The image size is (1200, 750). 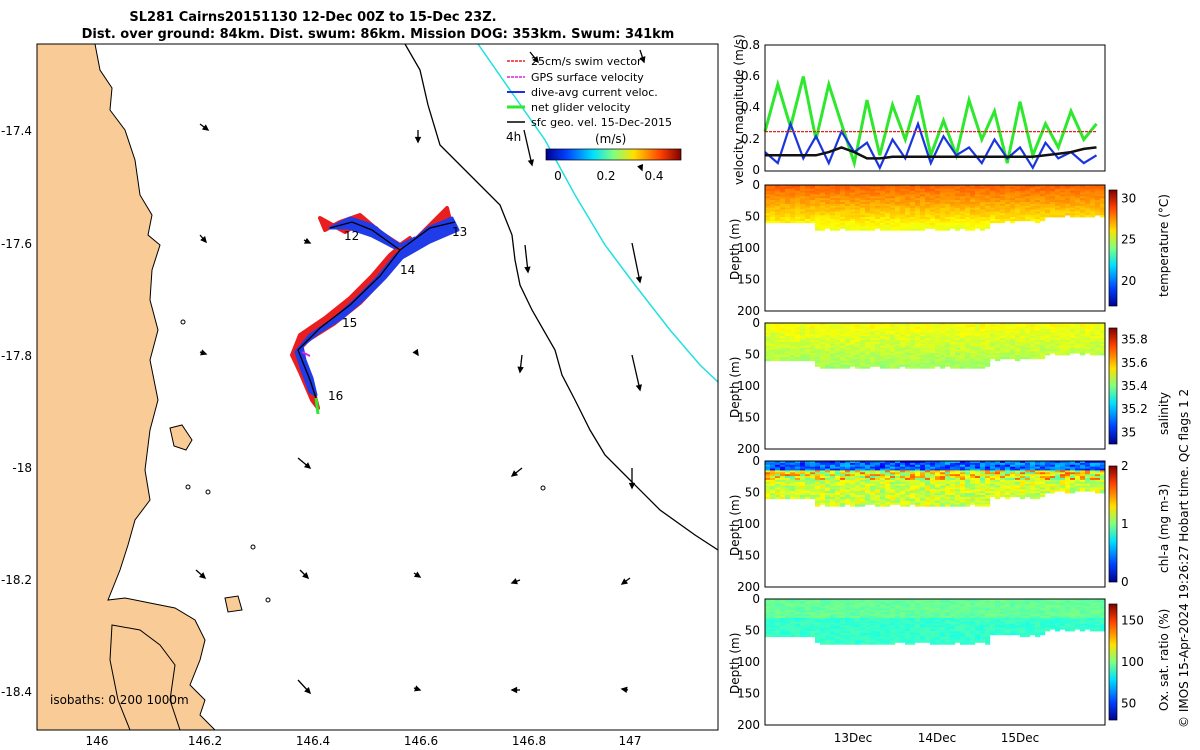 I want to click on lat-tick: -18.4, so click(x=16, y=692).